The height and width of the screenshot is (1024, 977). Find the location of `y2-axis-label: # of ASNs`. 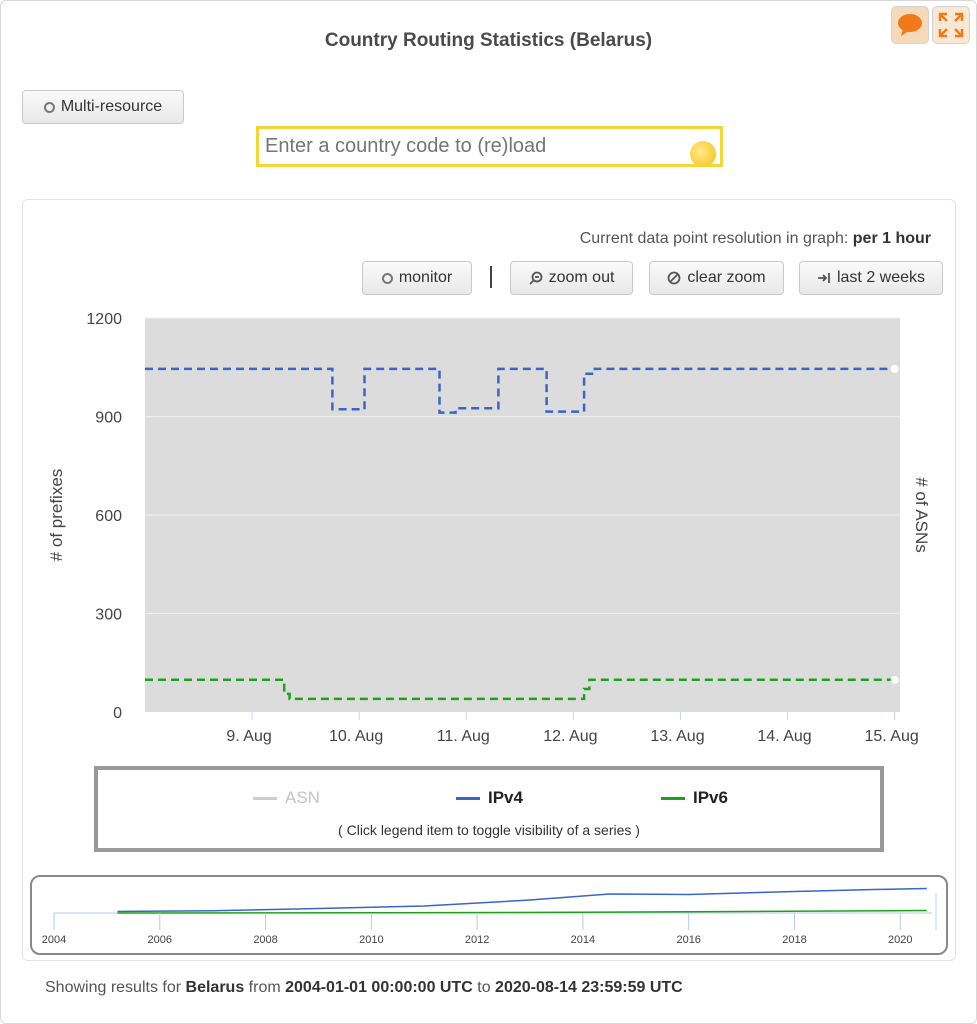

y2-axis-label: # of ASNs is located at coordinates (921, 515).